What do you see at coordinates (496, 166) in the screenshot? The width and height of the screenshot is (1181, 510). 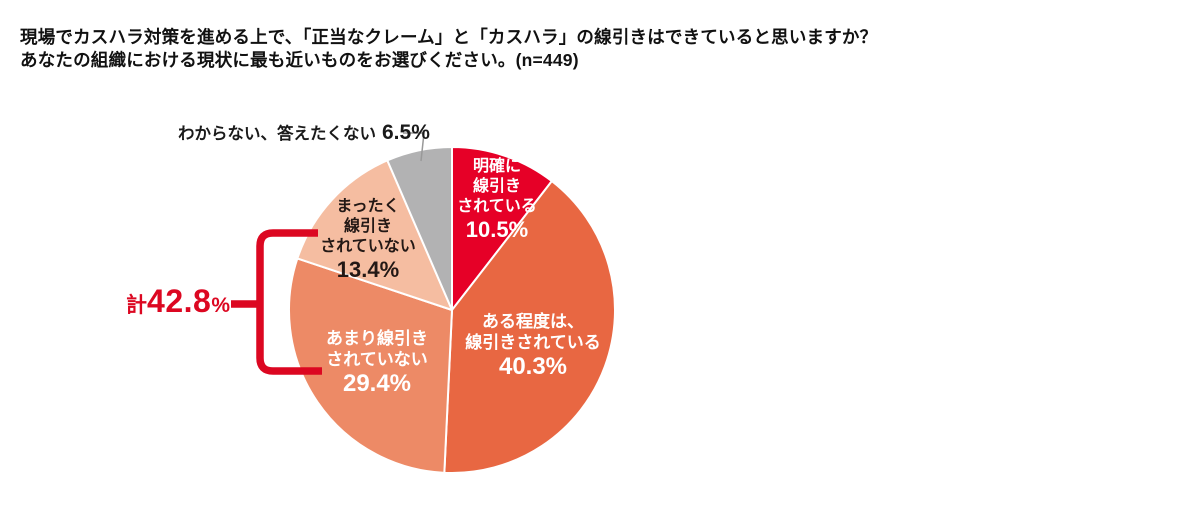 I see `pie-label-clearly-defined-line: 明確に` at bounding box center [496, 166].